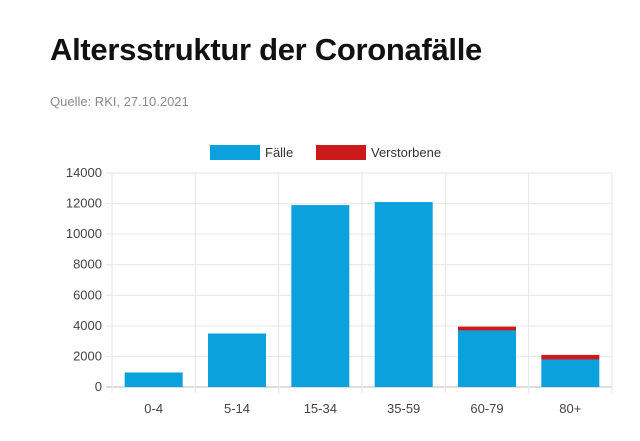 Image resolution: width=640 pixels, height=441 pixels. What do you see at coordinates (406, 152) in the screenshot?
I see `legend-label-1: Verstorbene` at bounding box center [406, 152].